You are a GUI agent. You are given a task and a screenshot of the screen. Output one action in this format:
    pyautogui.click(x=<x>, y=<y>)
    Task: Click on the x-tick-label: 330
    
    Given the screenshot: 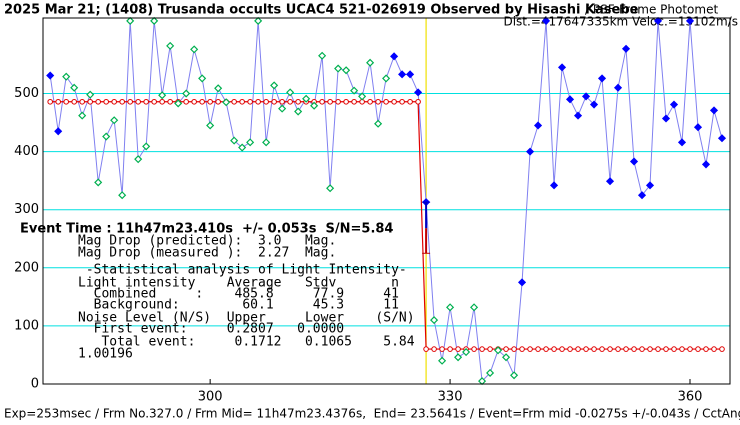 What is the action you would take?
    pyautogui.click(x=450, y=397)
    